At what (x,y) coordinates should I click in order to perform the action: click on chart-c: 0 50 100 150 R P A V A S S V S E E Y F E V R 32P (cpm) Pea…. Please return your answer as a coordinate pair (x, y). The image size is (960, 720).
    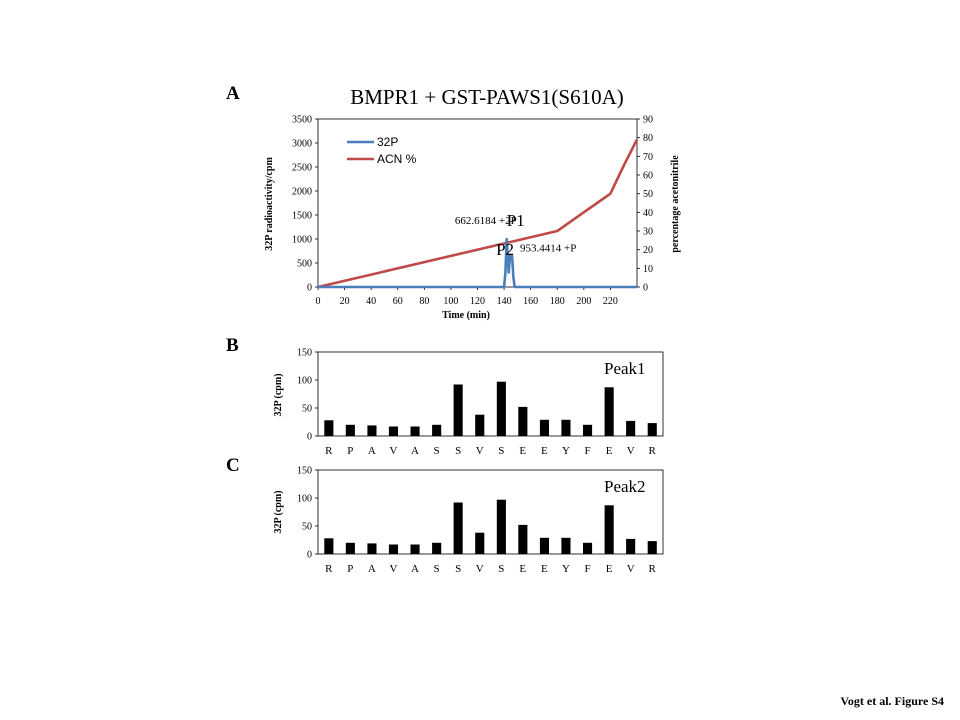
    Looking at the image, I should click on (468, 520).